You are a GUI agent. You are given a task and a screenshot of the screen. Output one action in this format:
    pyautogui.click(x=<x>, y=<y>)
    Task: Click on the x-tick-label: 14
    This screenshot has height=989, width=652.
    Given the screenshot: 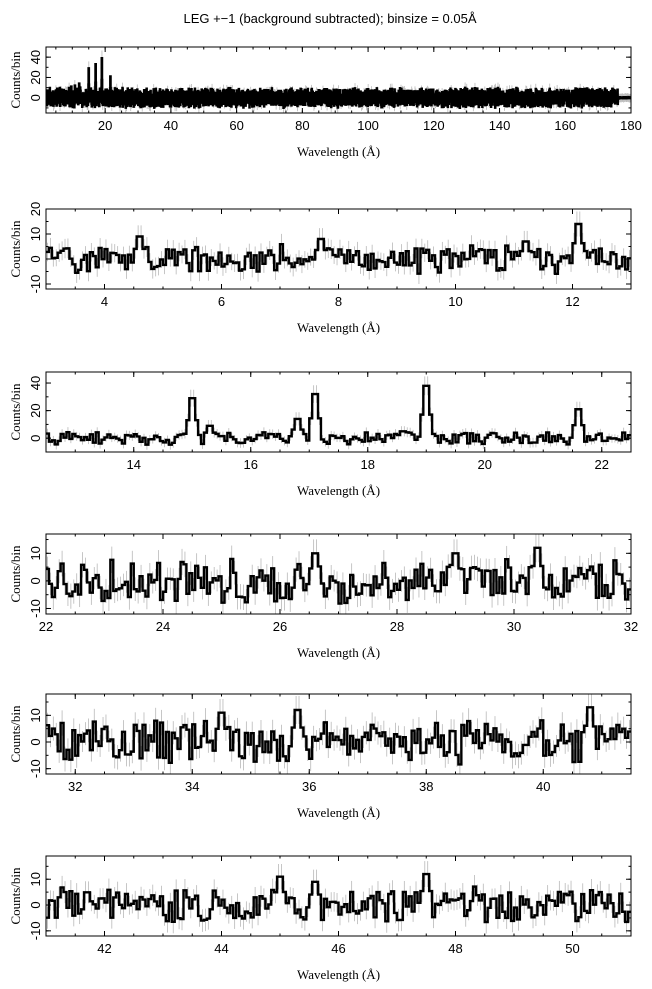 What is the action you would take?
    pyautogui.click(x=134, y=464)
    